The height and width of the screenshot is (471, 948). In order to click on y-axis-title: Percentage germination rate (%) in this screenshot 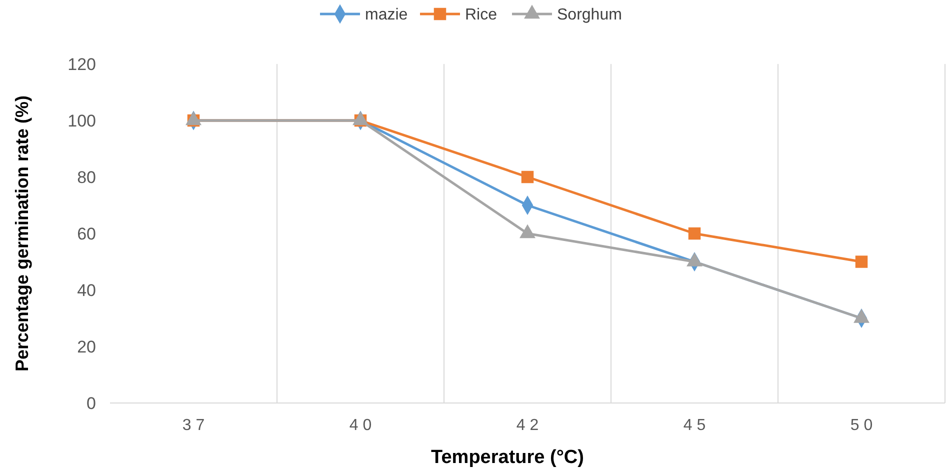, I will do `click(22, 233)`.